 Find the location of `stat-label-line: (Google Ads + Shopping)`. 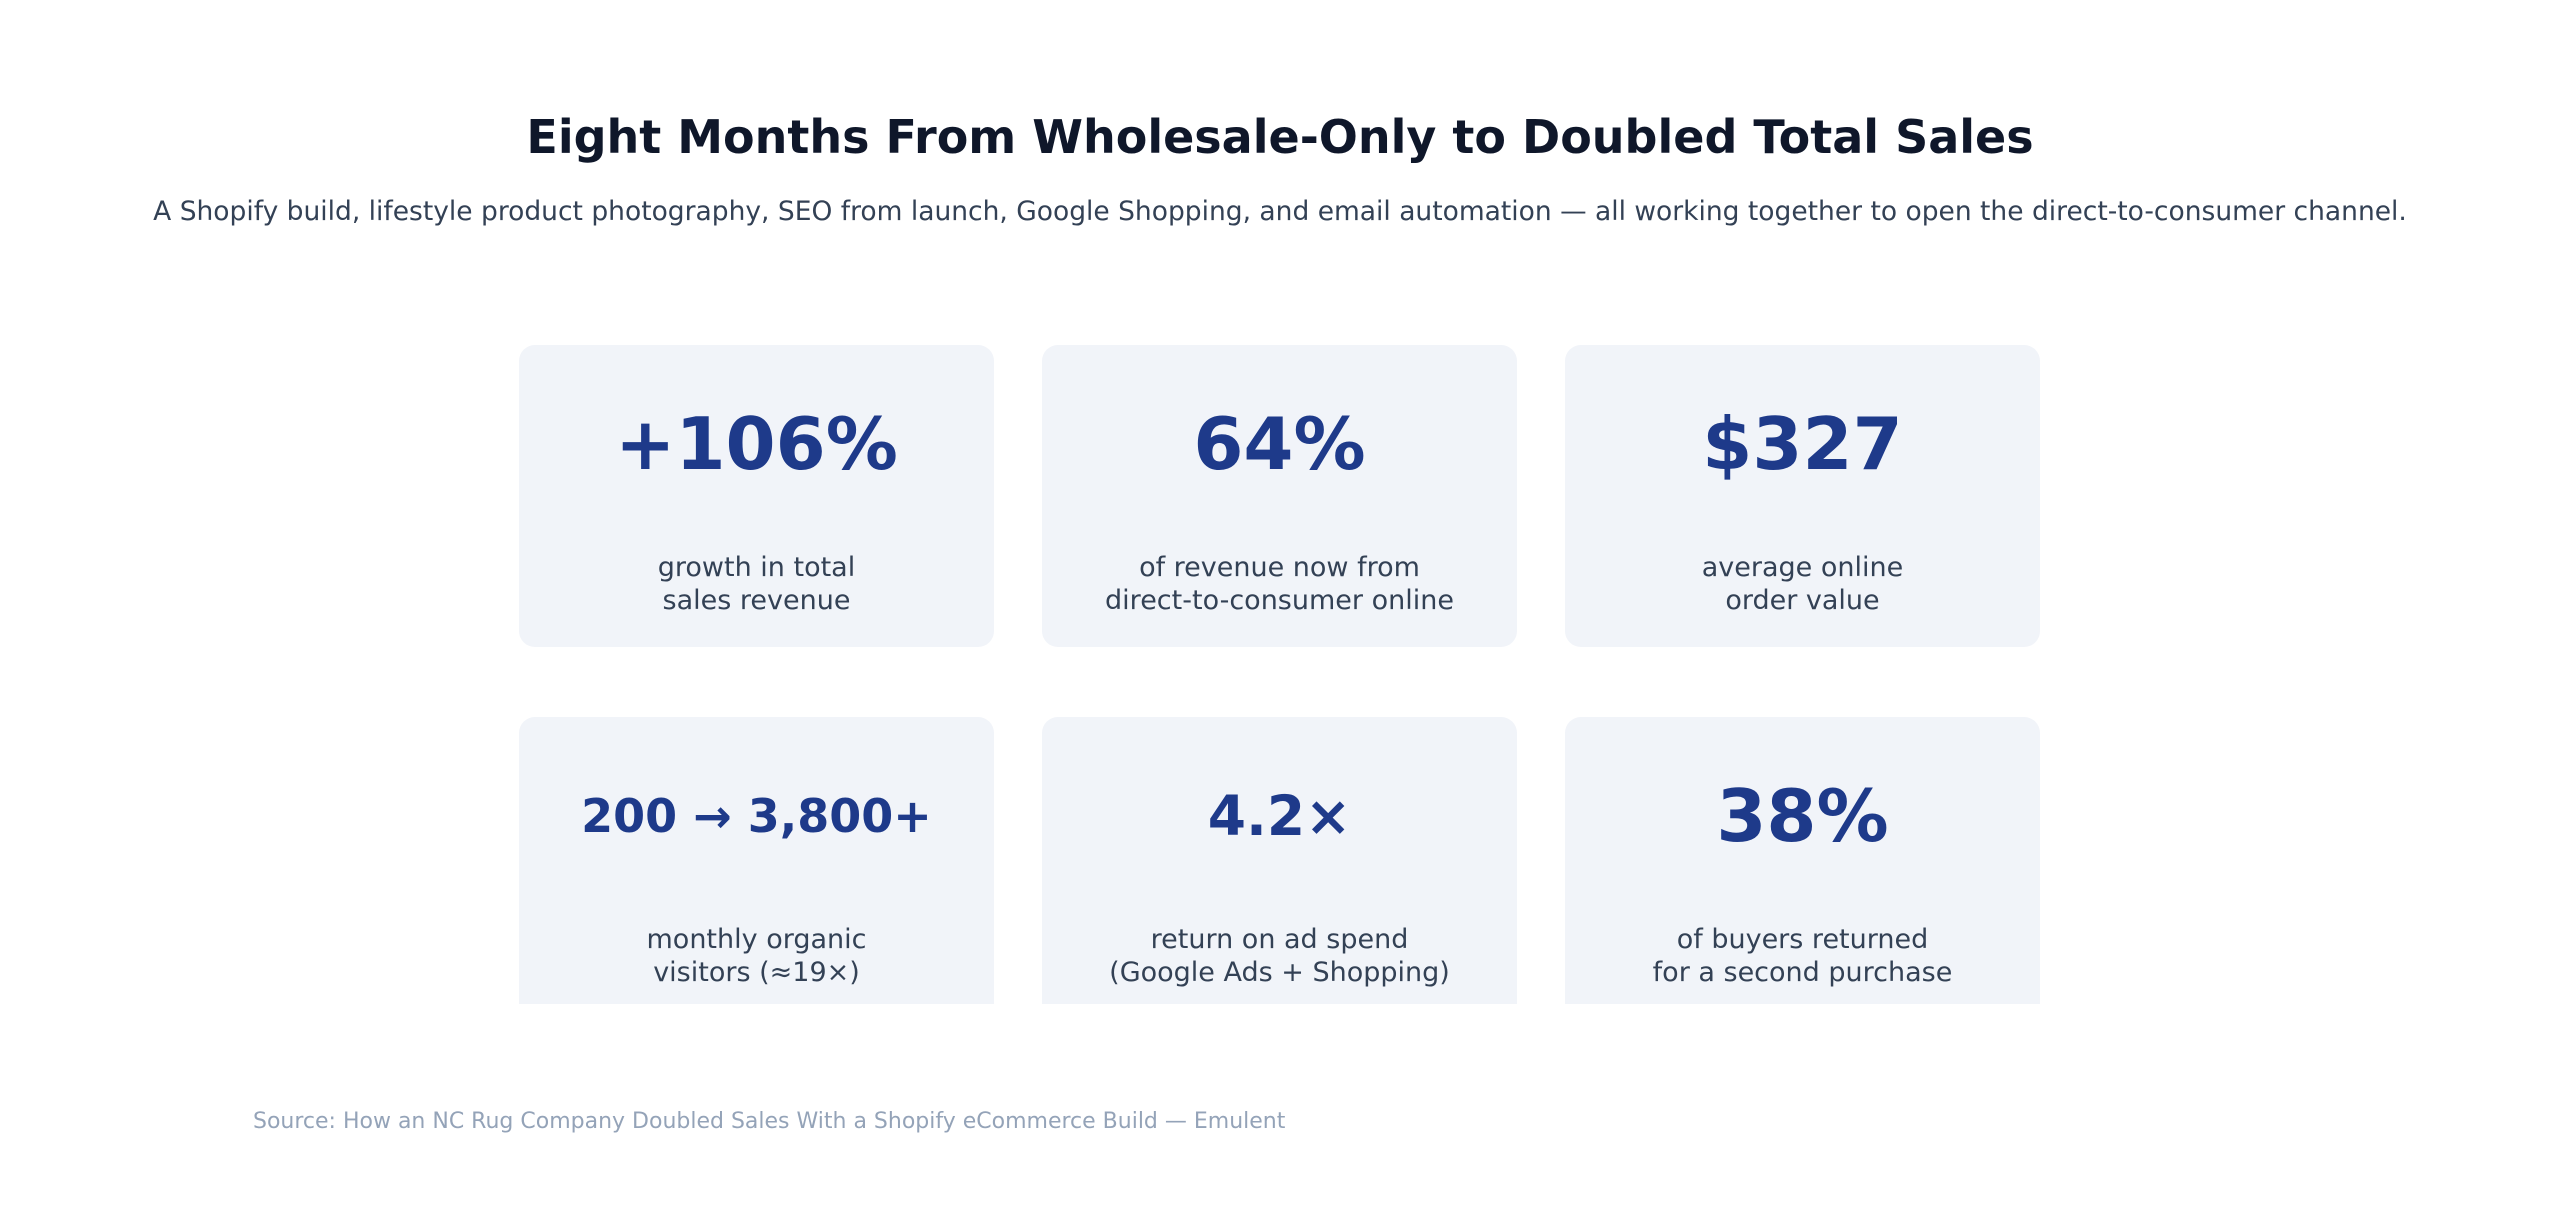

stat-label-line: (Google Ads + Shopping) is located at coordinates (1279, 972).